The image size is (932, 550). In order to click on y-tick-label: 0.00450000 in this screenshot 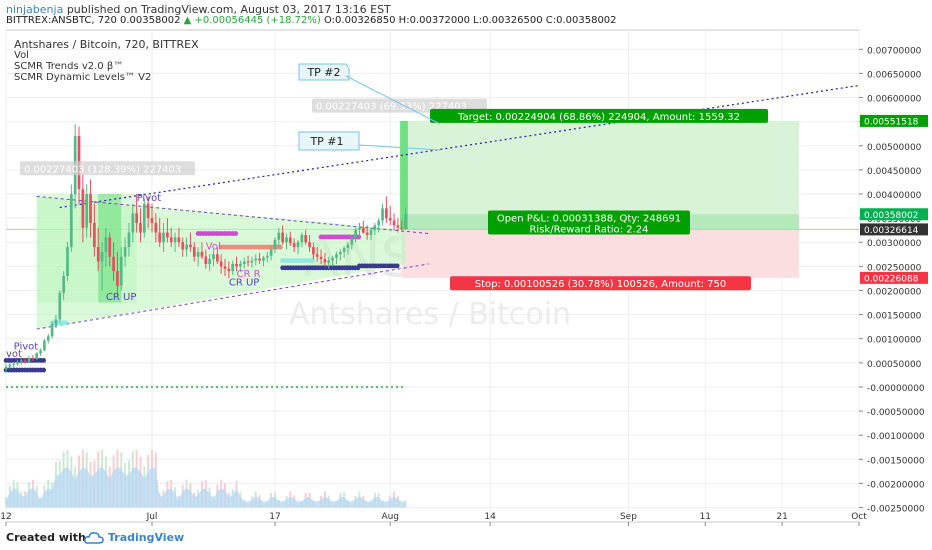, I will do `click(894, 172)`.